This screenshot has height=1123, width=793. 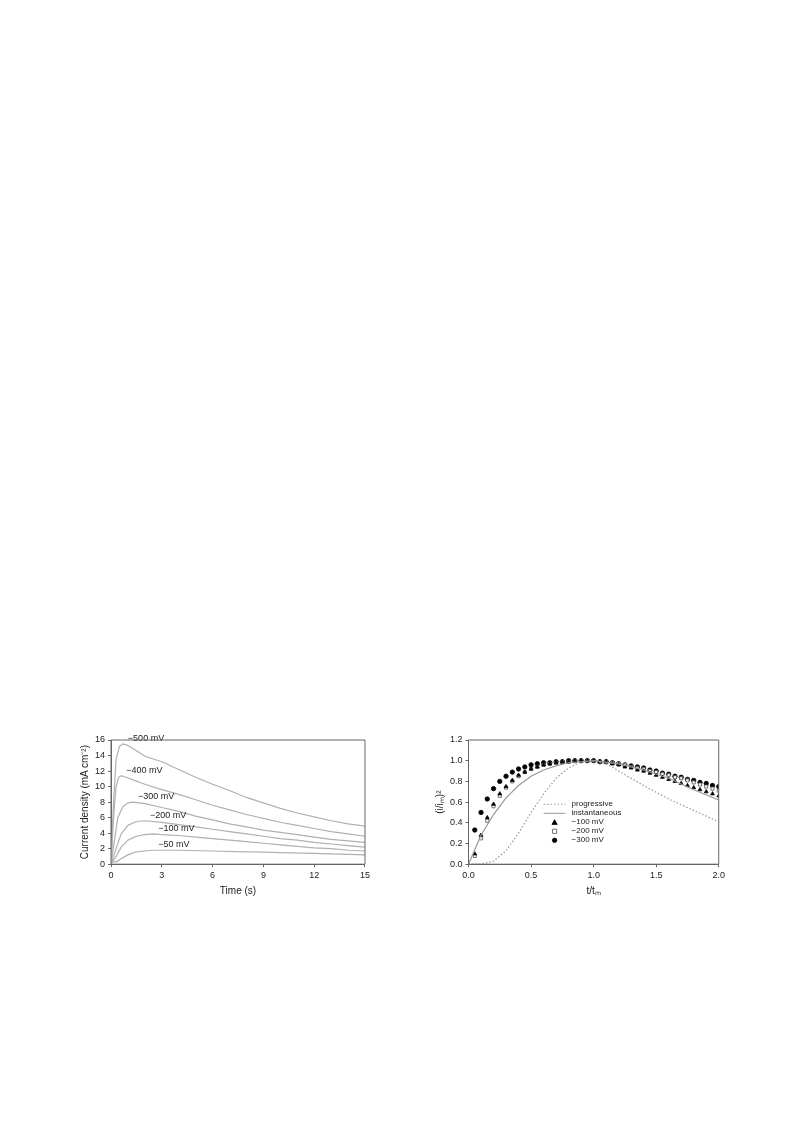 What do you see at coordinates (84, 802) in the screenshot?
I see `y-axis-title: Current density (mA cm⁻²)` at bounding box center [84, 802].